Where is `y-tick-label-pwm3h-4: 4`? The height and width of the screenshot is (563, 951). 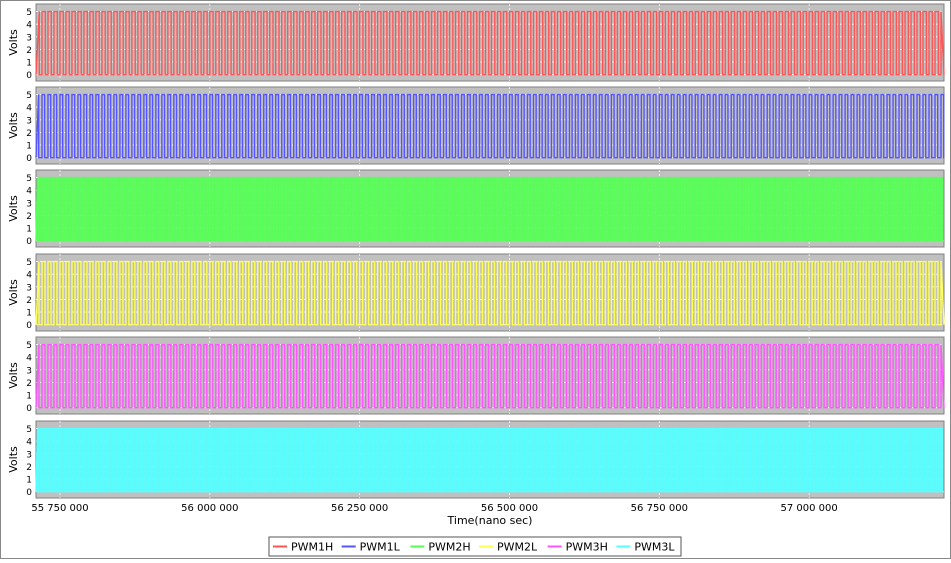
y-tick-label-pwm3h-4: 4 is located at coordinates (29, 359).